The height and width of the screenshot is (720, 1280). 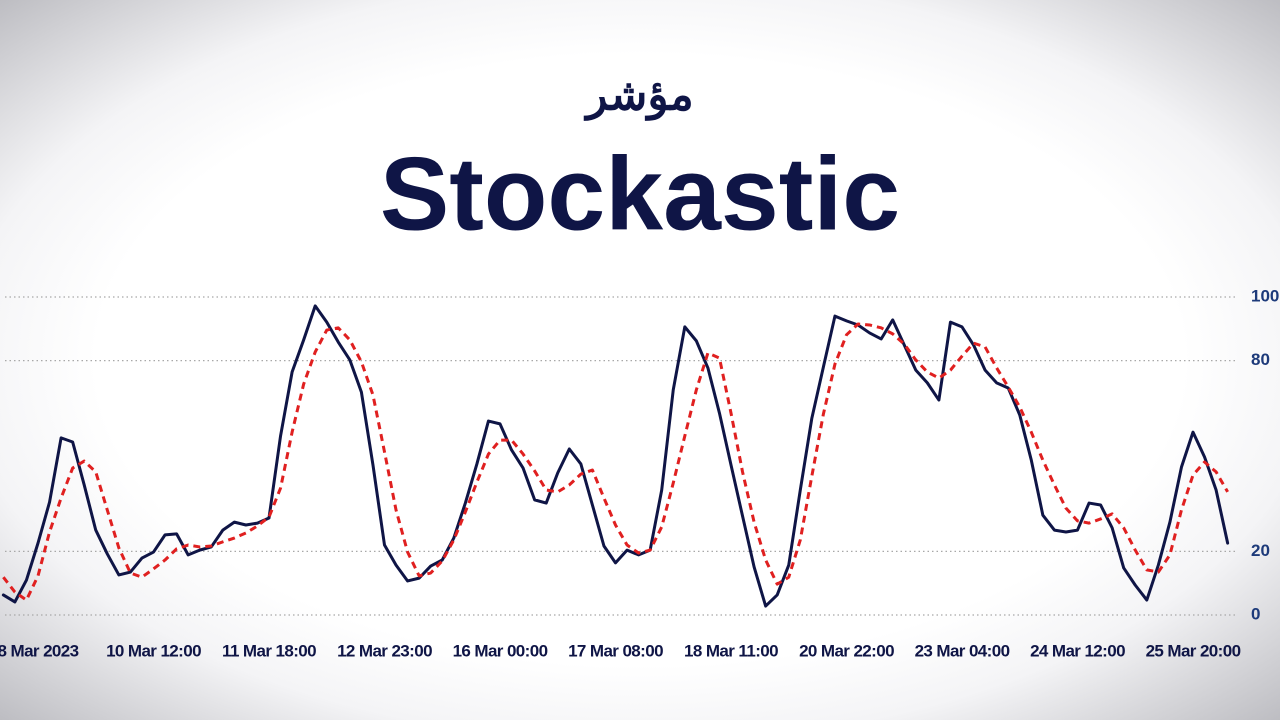 I want to click on chart-title: Stockastic, so click(x=640, y=194).